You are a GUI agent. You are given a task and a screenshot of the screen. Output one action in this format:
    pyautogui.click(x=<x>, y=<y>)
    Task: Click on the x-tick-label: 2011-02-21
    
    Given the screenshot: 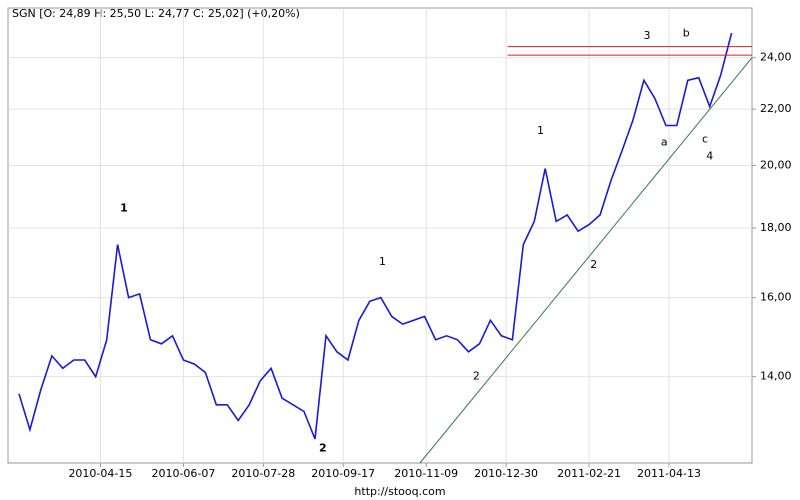 What is the action you would take?
    pyautogui.click(x=589, y=473)
    